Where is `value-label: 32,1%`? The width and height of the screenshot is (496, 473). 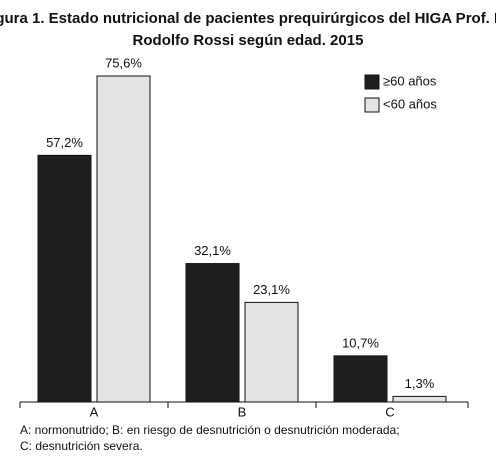
value-label: 32,1% is located at coordinates (212, 250).